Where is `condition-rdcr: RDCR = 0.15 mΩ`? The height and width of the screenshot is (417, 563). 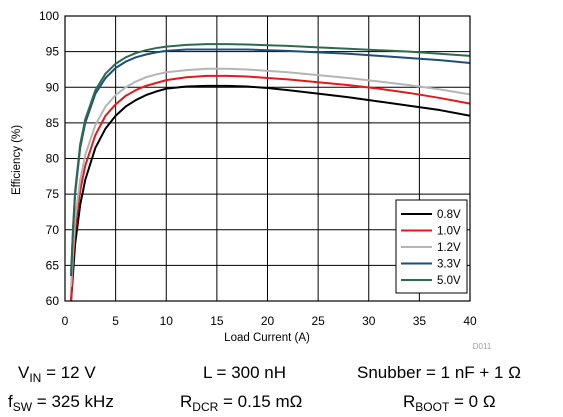 condition-rdcr: RDCR = 0.15 mΩ is located at coordinates (241, 402).